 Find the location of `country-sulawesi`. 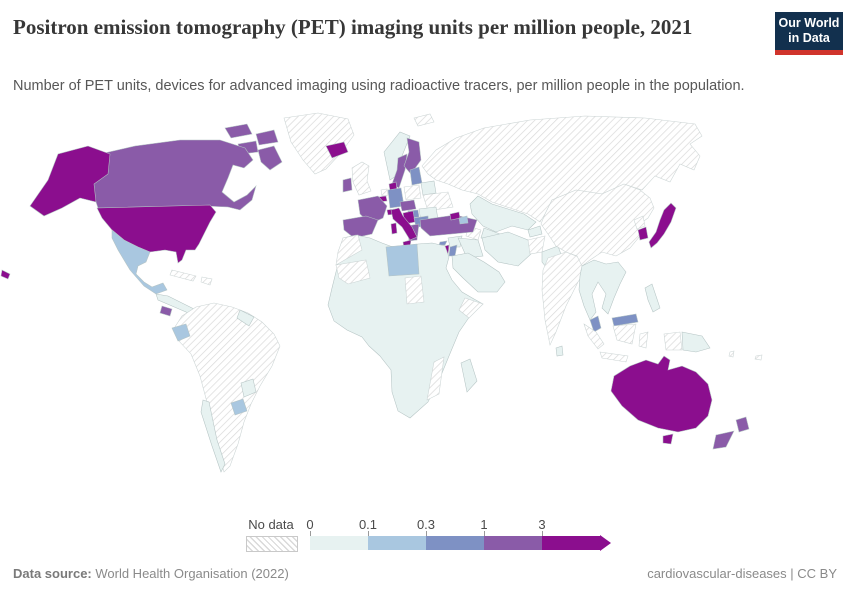

country-sulawesi is located at coordinates (643, 340).